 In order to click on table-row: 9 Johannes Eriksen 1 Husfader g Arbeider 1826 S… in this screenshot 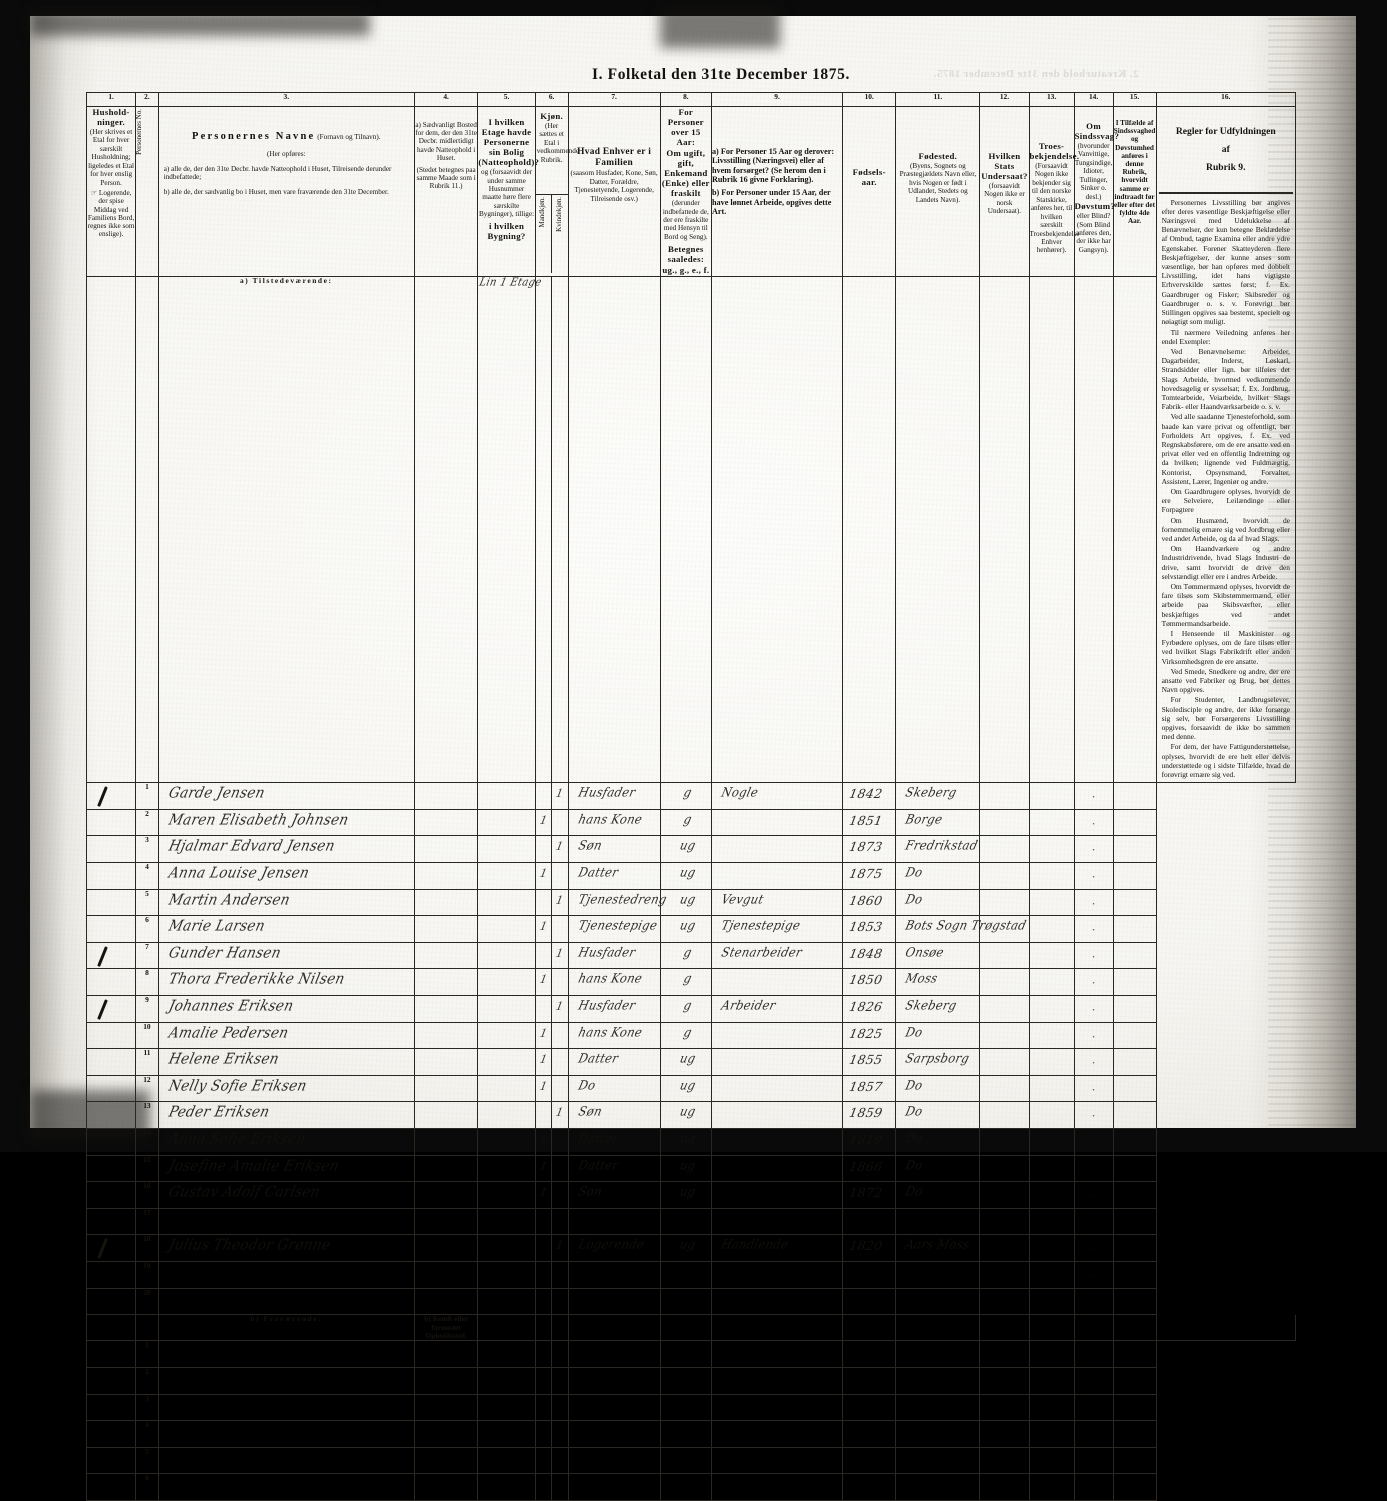, I will do `click(690, 1009)`.